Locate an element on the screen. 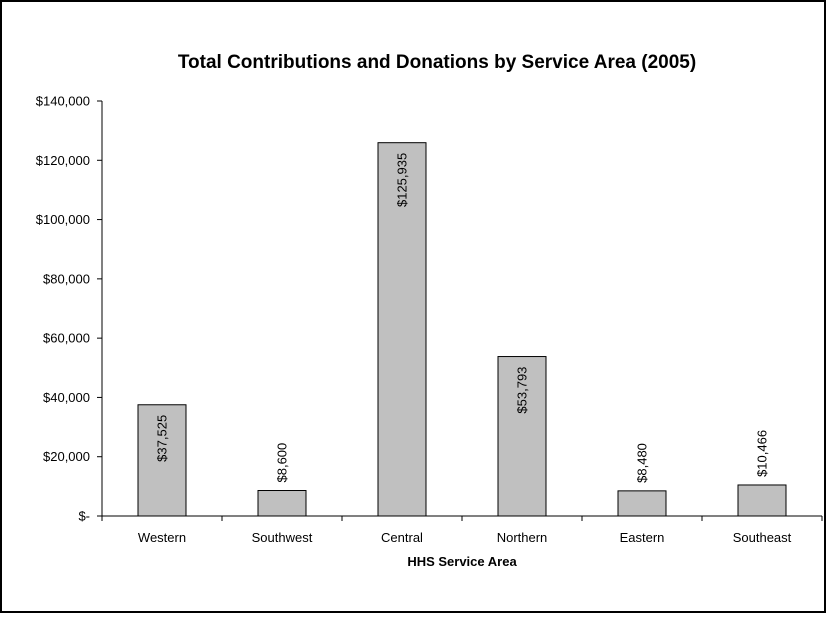  y-tick-label: $120,000 is located at coordinates (63, 160).